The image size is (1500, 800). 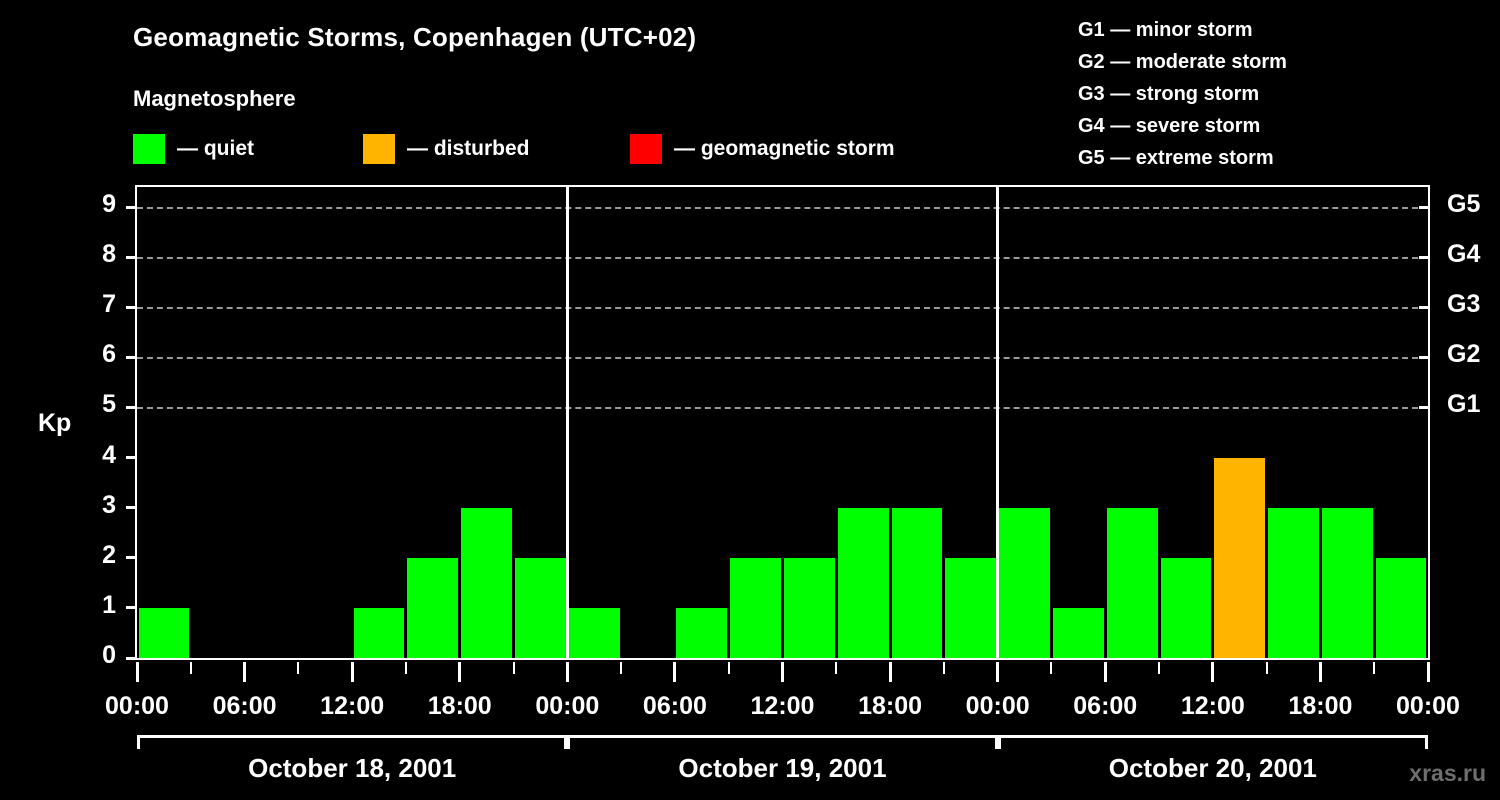 What do you see at coordinates (379, 149) in the screenshot?
I see `disturbed-swatch` at bounding box center [379, 149].